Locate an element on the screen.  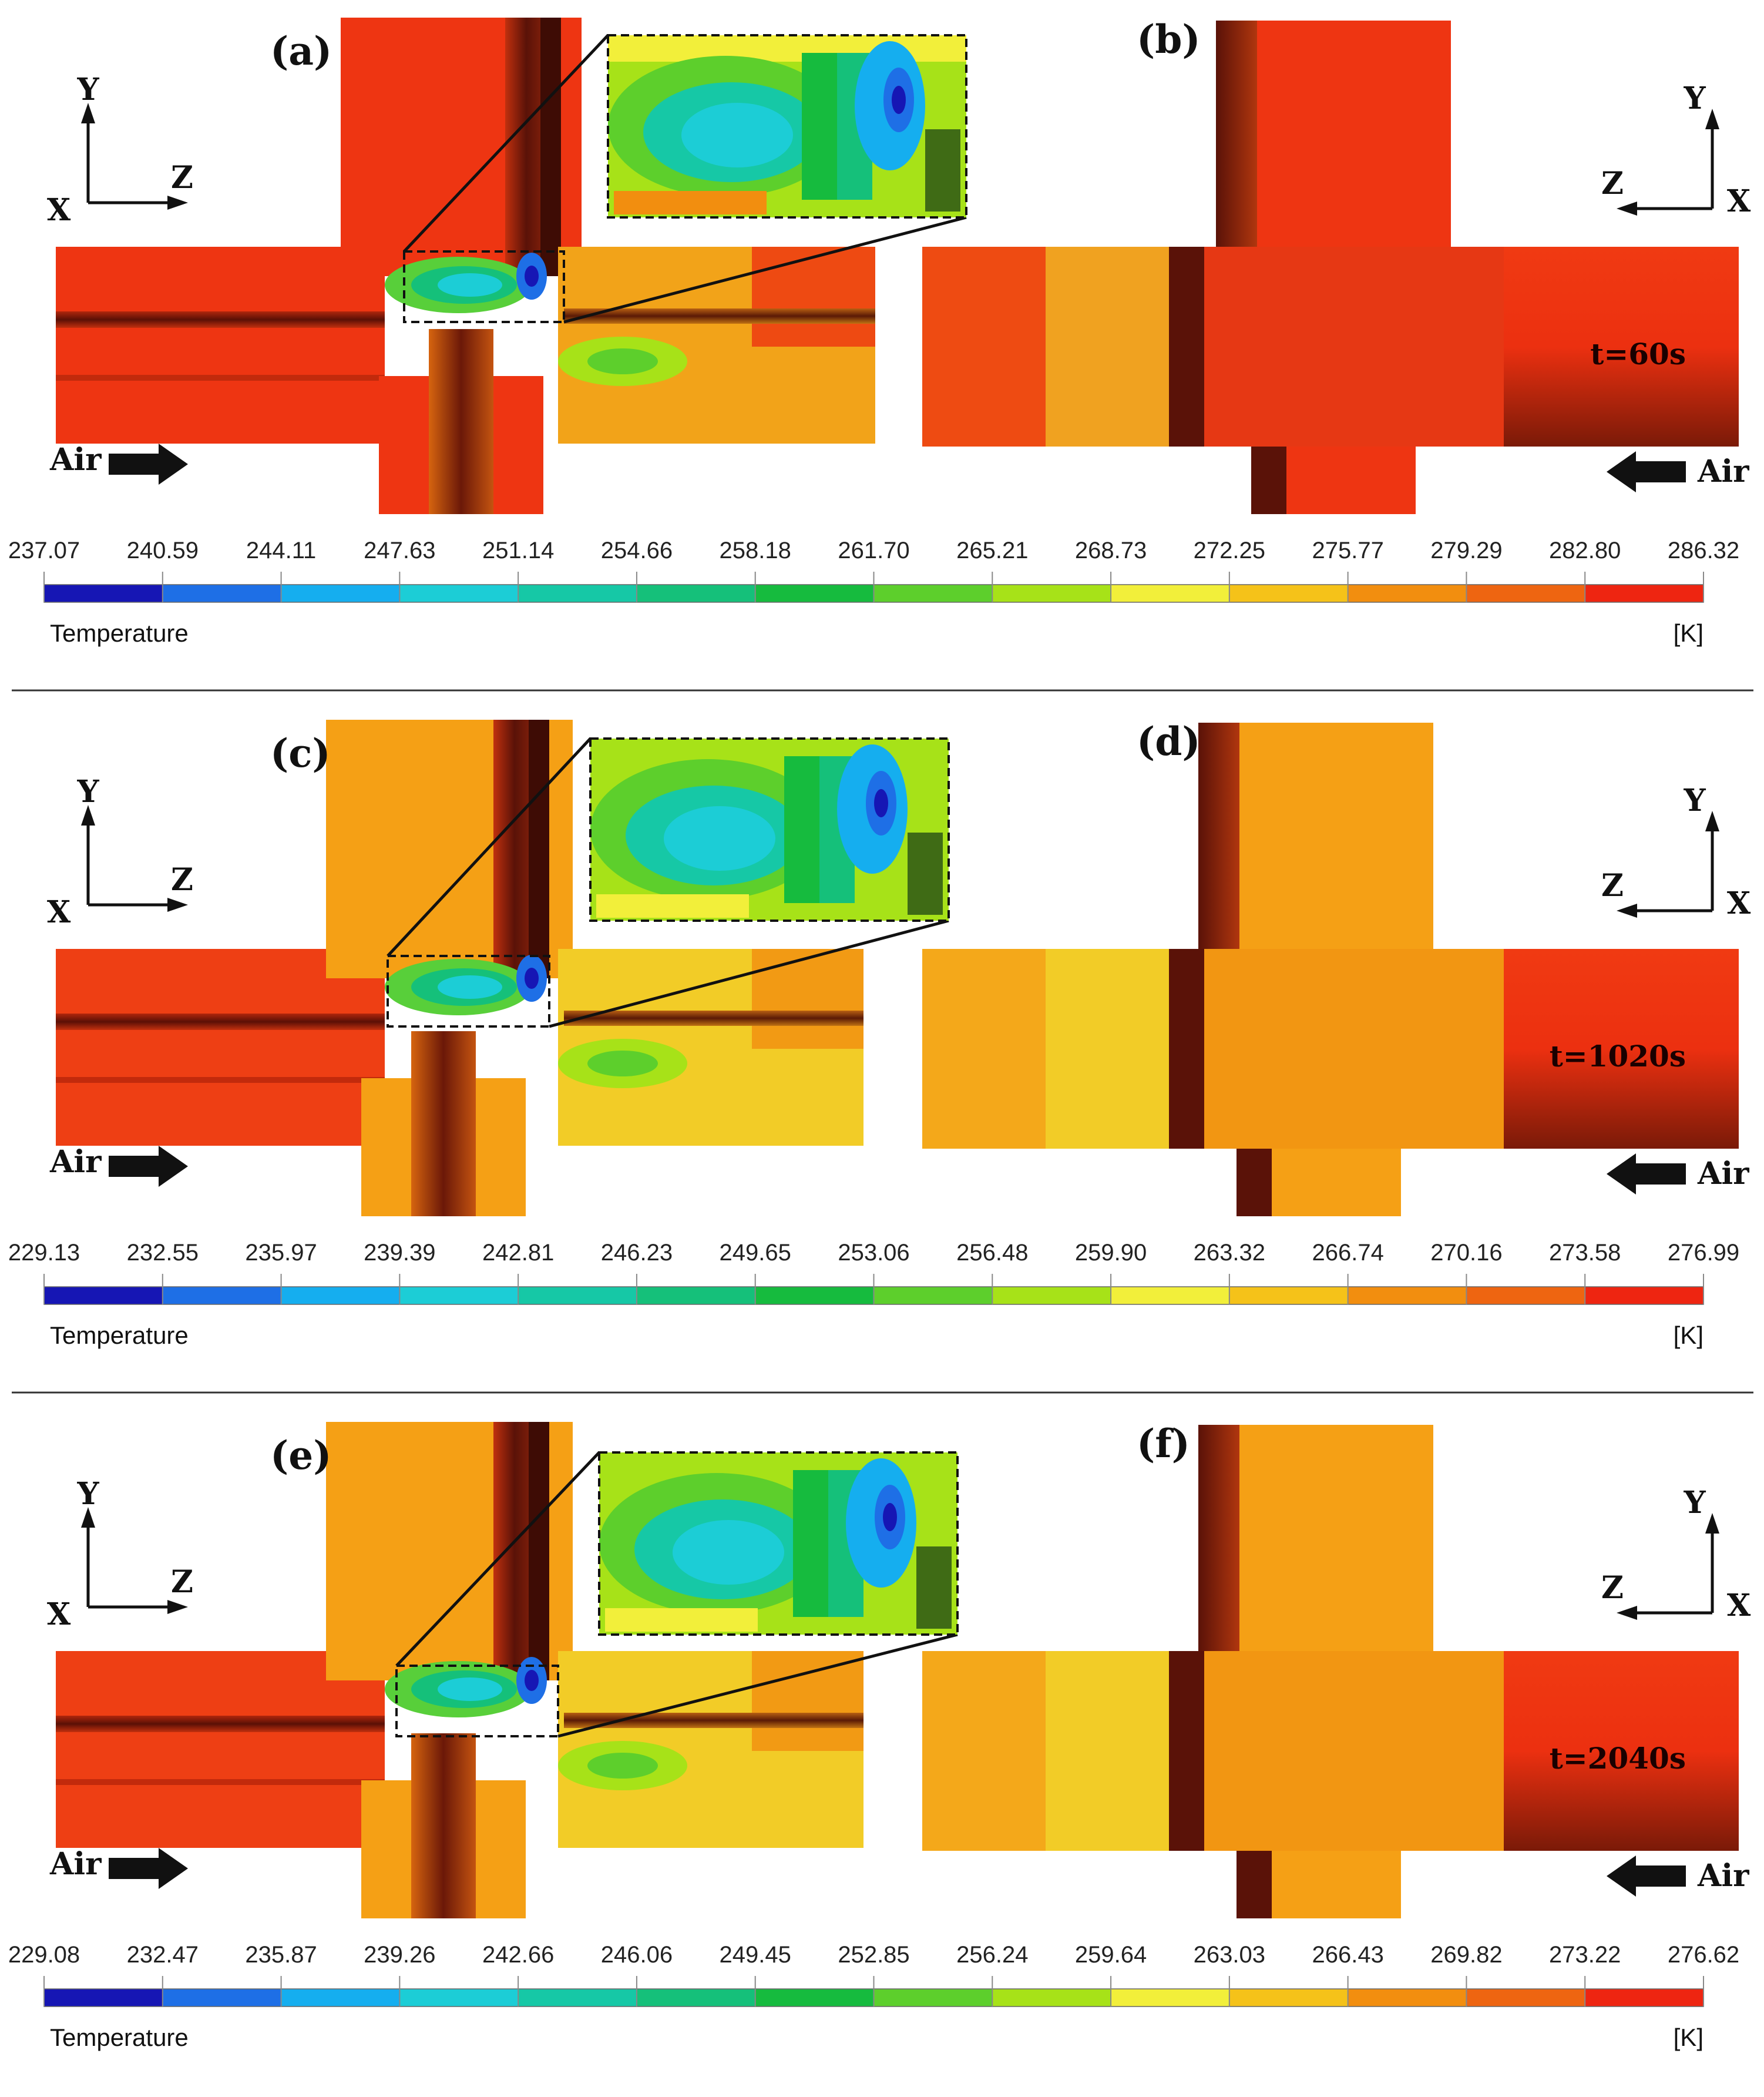
colorbar-tick-label: 272.25 is located at coordinates (1229, 551).